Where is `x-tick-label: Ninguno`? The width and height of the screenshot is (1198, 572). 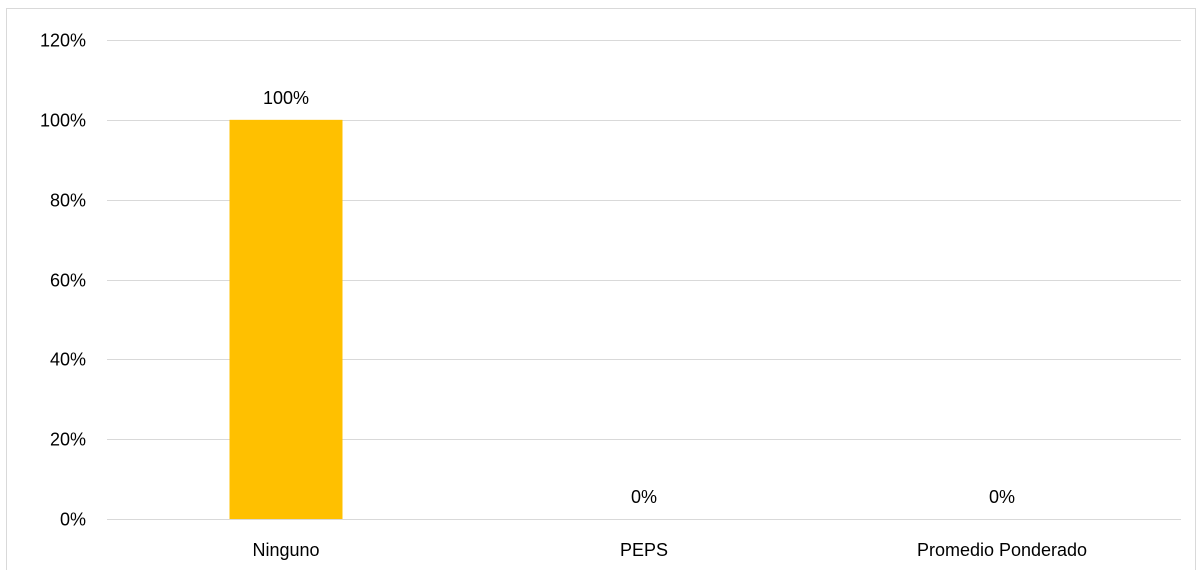 x-tick-label: Ninguno is located at coordinates (285, 550).